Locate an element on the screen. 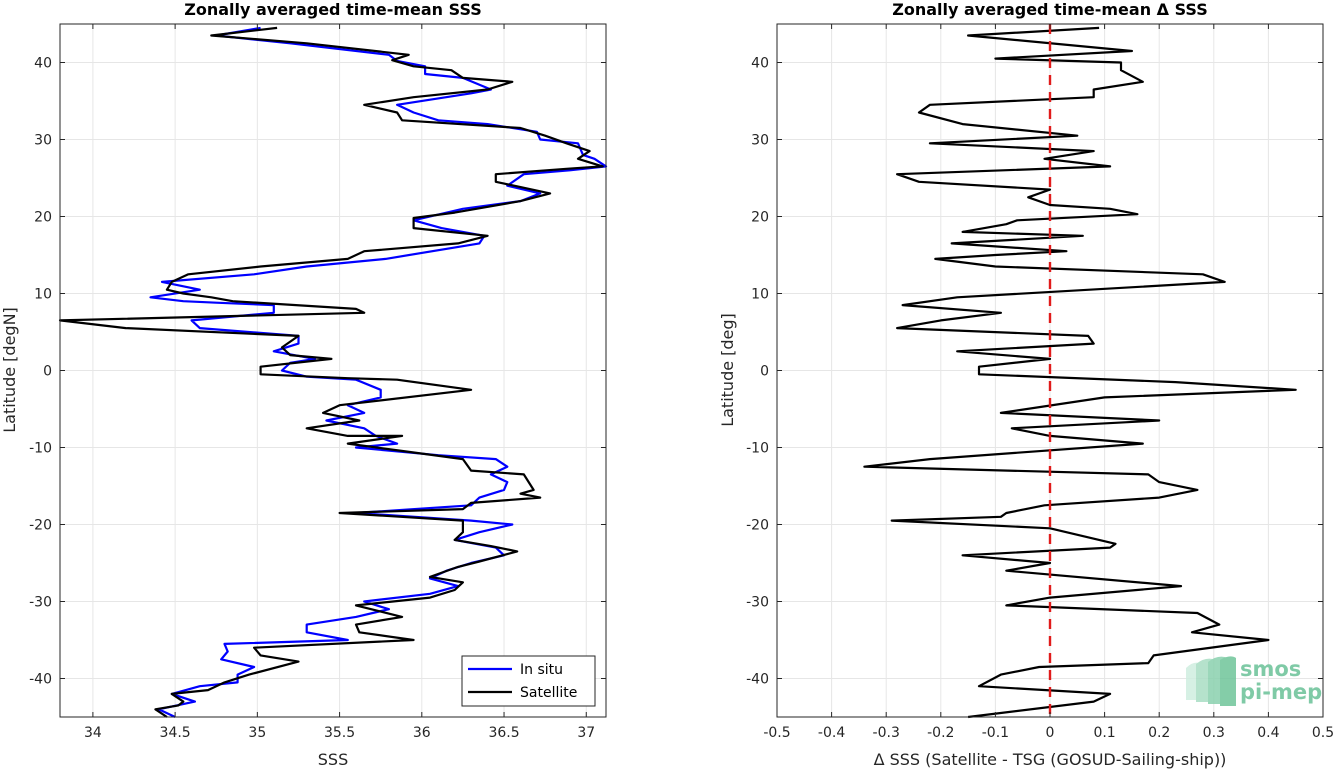  x-tick-label: 0.5 is located at coordinates (1323, 733).